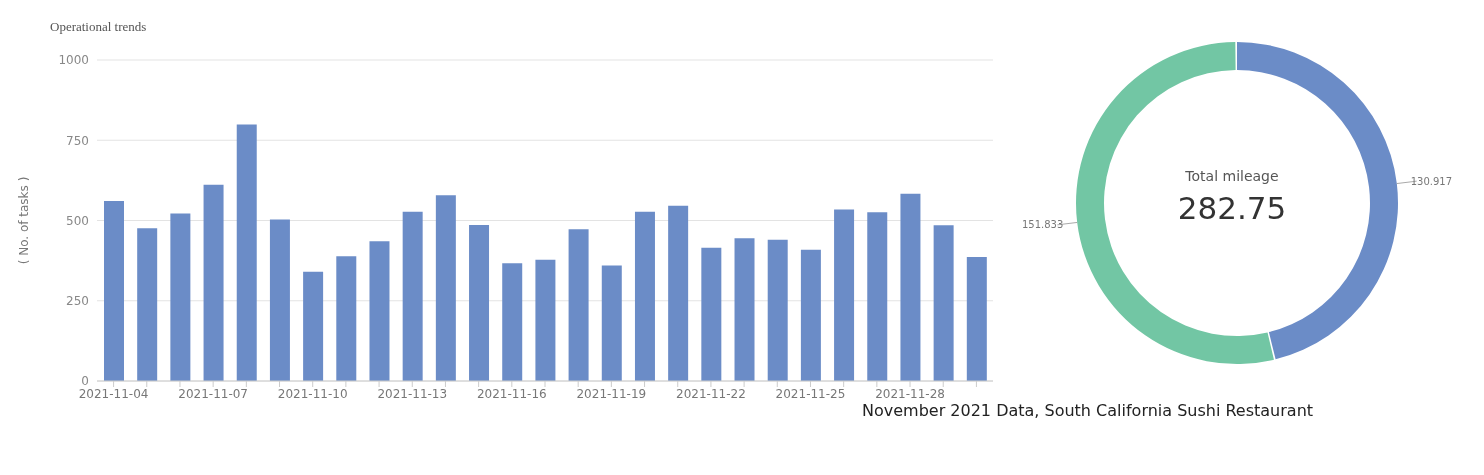 The height and width of the screenshot is (475, 1484). I want to click on data-label: 130.917, so click(1431, 182).